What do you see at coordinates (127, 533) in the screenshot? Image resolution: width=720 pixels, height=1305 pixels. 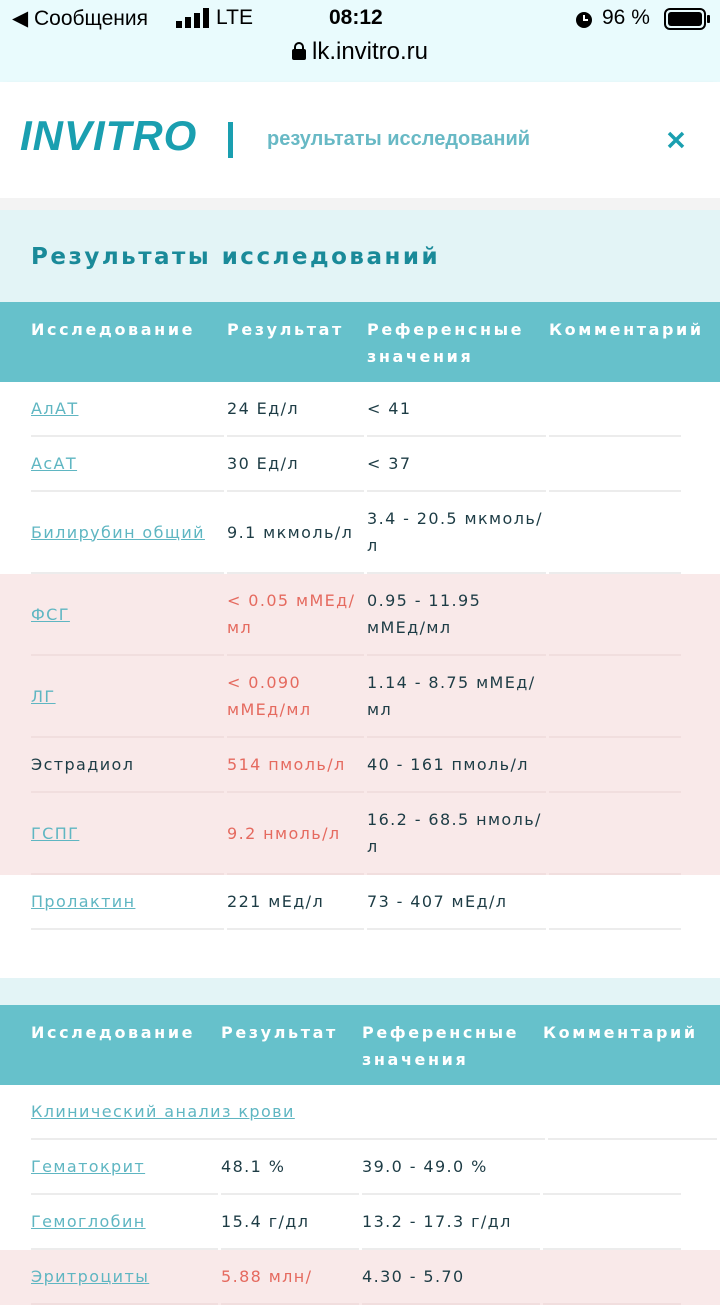 I see `test-name: Билирубин общий` at bounding box center [127, 533].